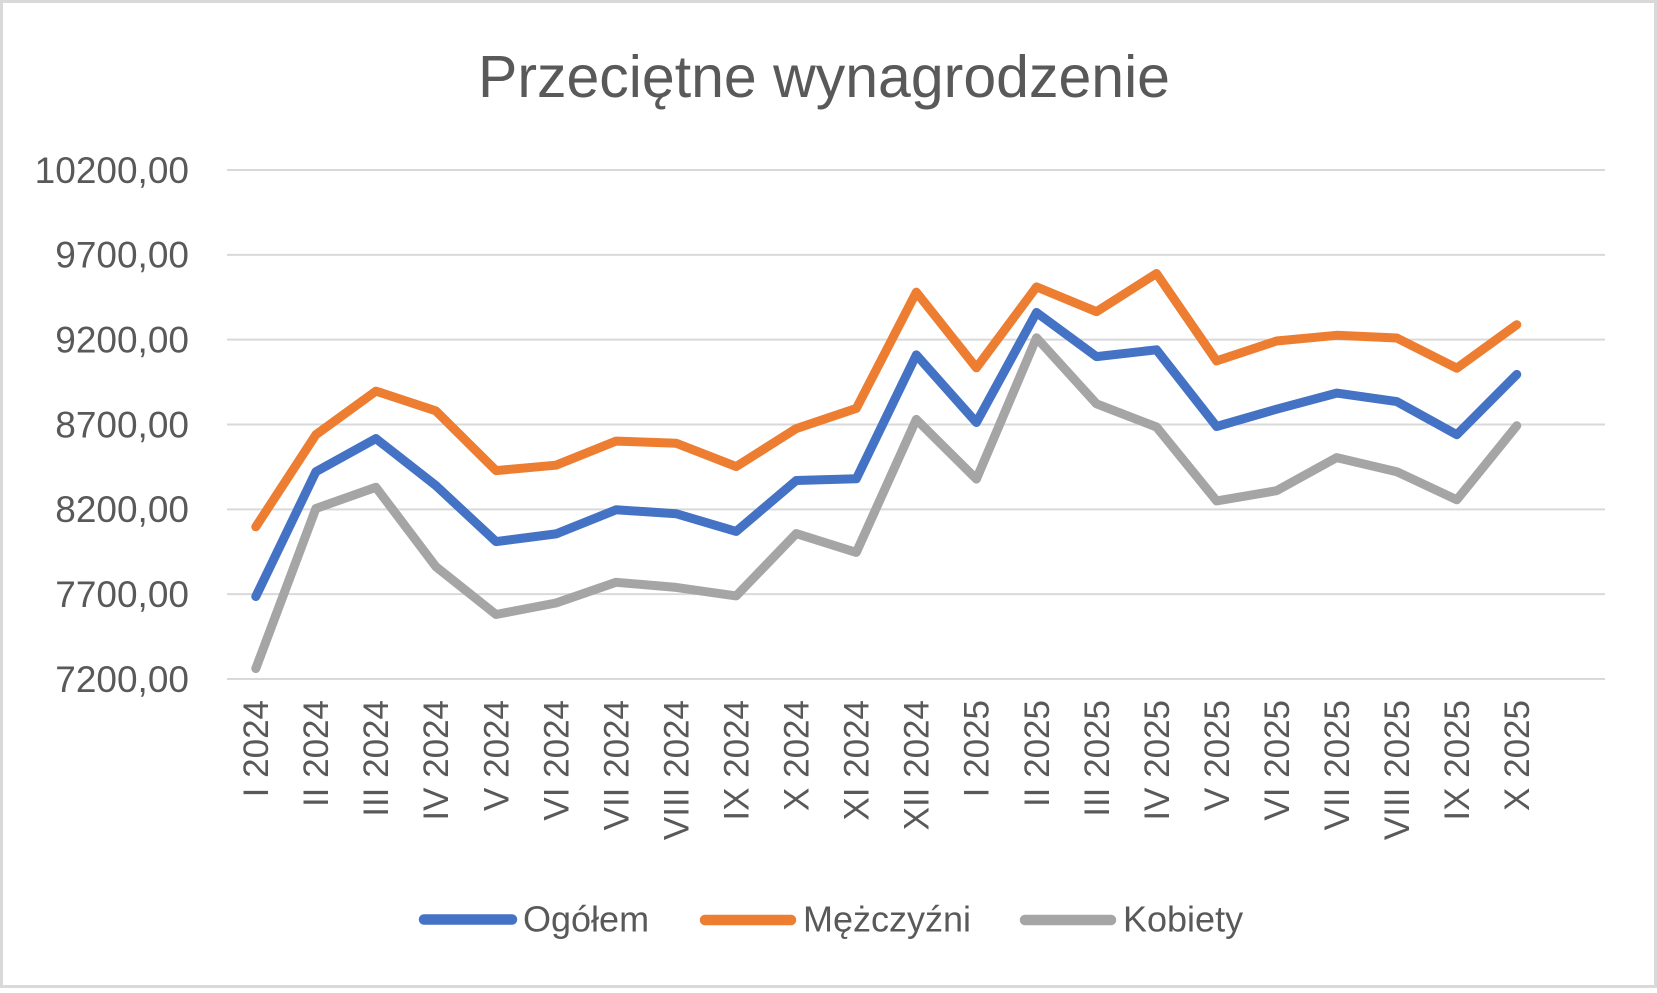 This screenshot has width=1657, height=993. I want to click on svg-text: I 2025, so click(977, 748).